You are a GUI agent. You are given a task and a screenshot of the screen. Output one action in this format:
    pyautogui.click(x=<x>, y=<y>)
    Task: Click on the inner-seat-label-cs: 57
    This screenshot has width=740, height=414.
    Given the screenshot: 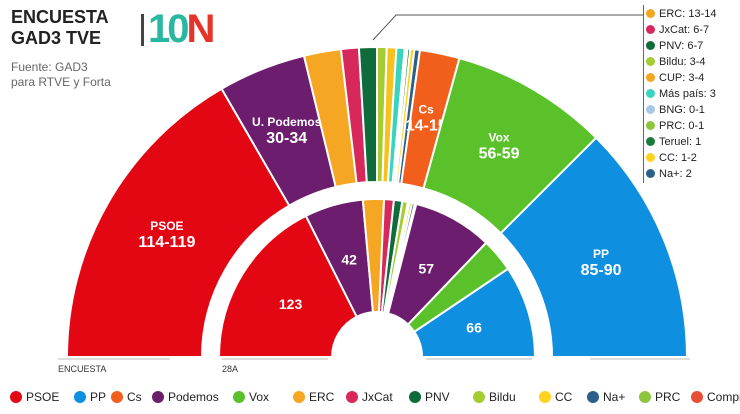 What is the action you would take?
    pyautogui.click(x=427, y=268)
    